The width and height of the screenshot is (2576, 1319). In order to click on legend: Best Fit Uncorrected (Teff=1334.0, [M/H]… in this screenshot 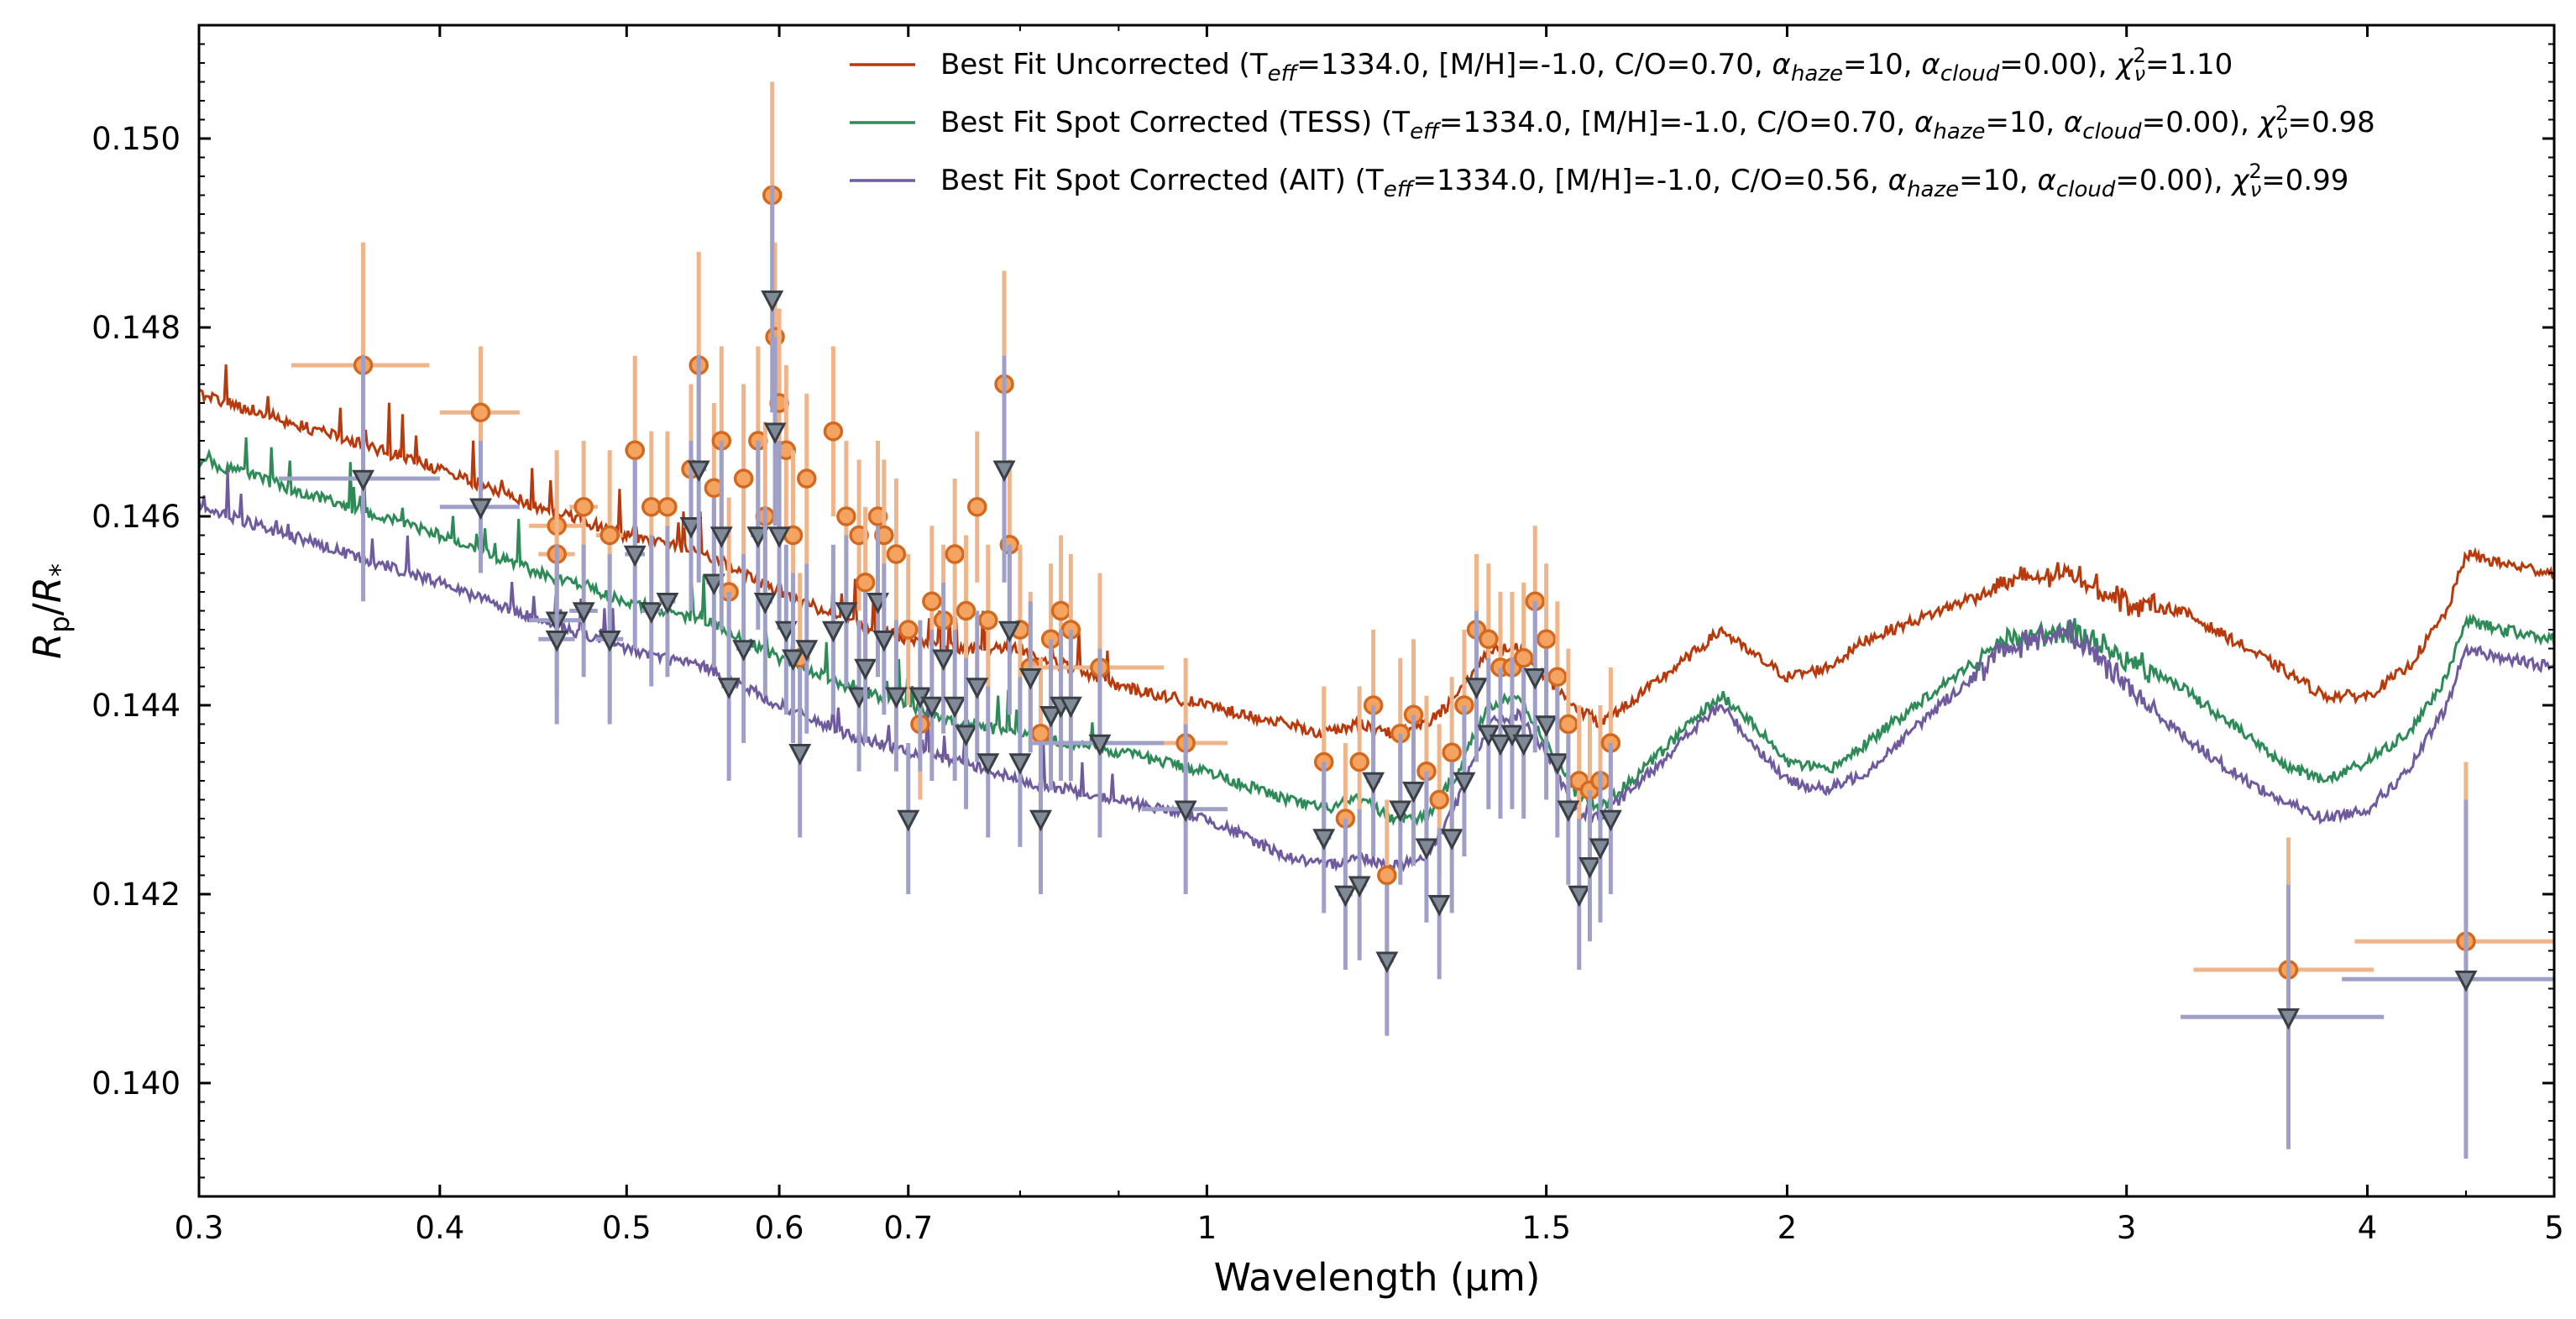, I will do `click(1613, 123)`.